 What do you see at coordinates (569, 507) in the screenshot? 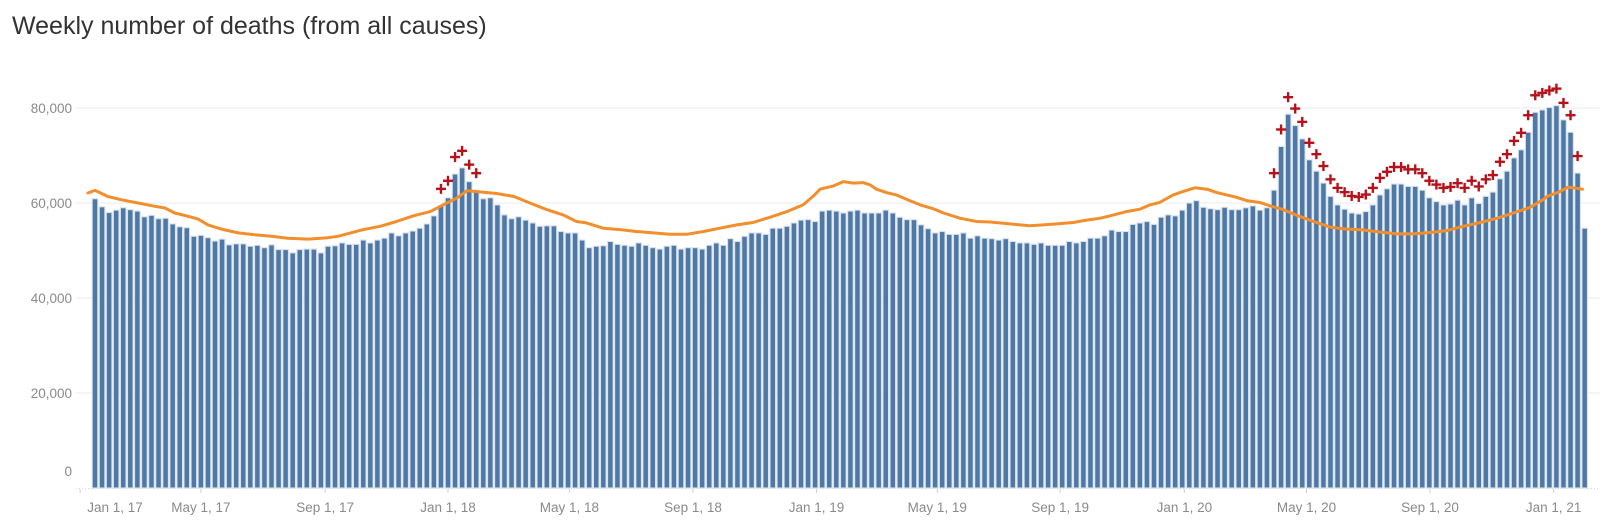
I see `x-tick-label: May 1, 18` at bounding box center [569, 507].